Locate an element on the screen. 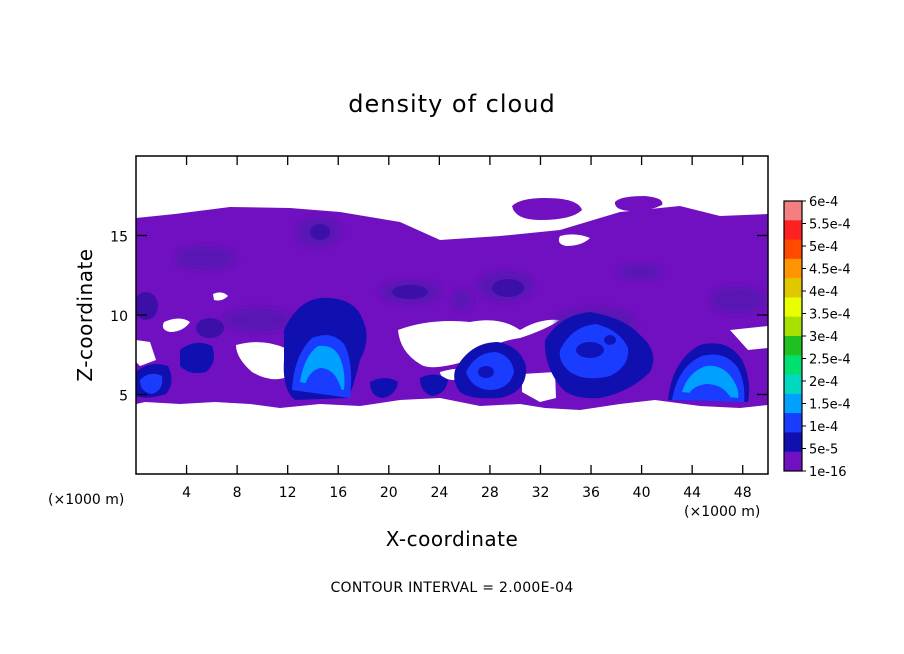 This screenshot has width=904, height=654. x-unit-left: (×1000 m) is located at coordinates (86, 500).